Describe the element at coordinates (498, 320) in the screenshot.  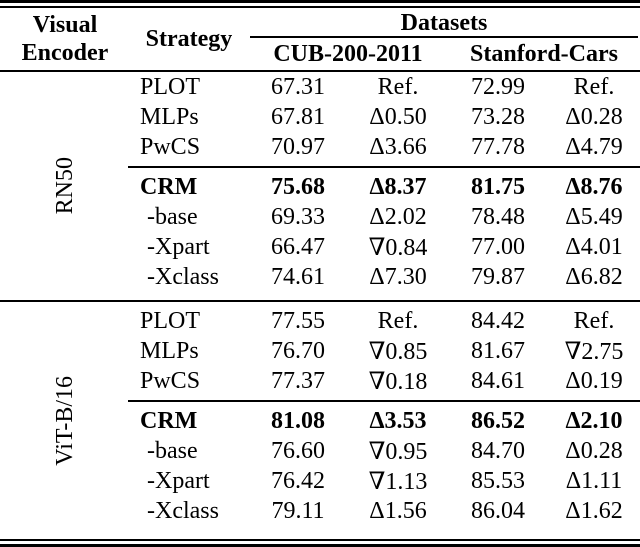
I see `cars-acc-cell: 84.42` at that location.